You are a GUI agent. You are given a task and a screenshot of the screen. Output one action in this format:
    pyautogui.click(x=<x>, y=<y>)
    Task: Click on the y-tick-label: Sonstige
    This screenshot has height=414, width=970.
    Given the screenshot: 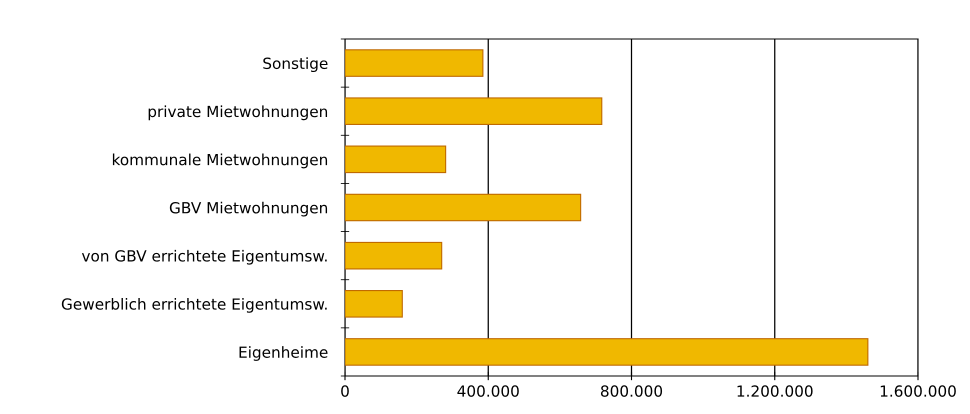 What is the action you would take?
    pyautogui.click(x=295, y=64)
    